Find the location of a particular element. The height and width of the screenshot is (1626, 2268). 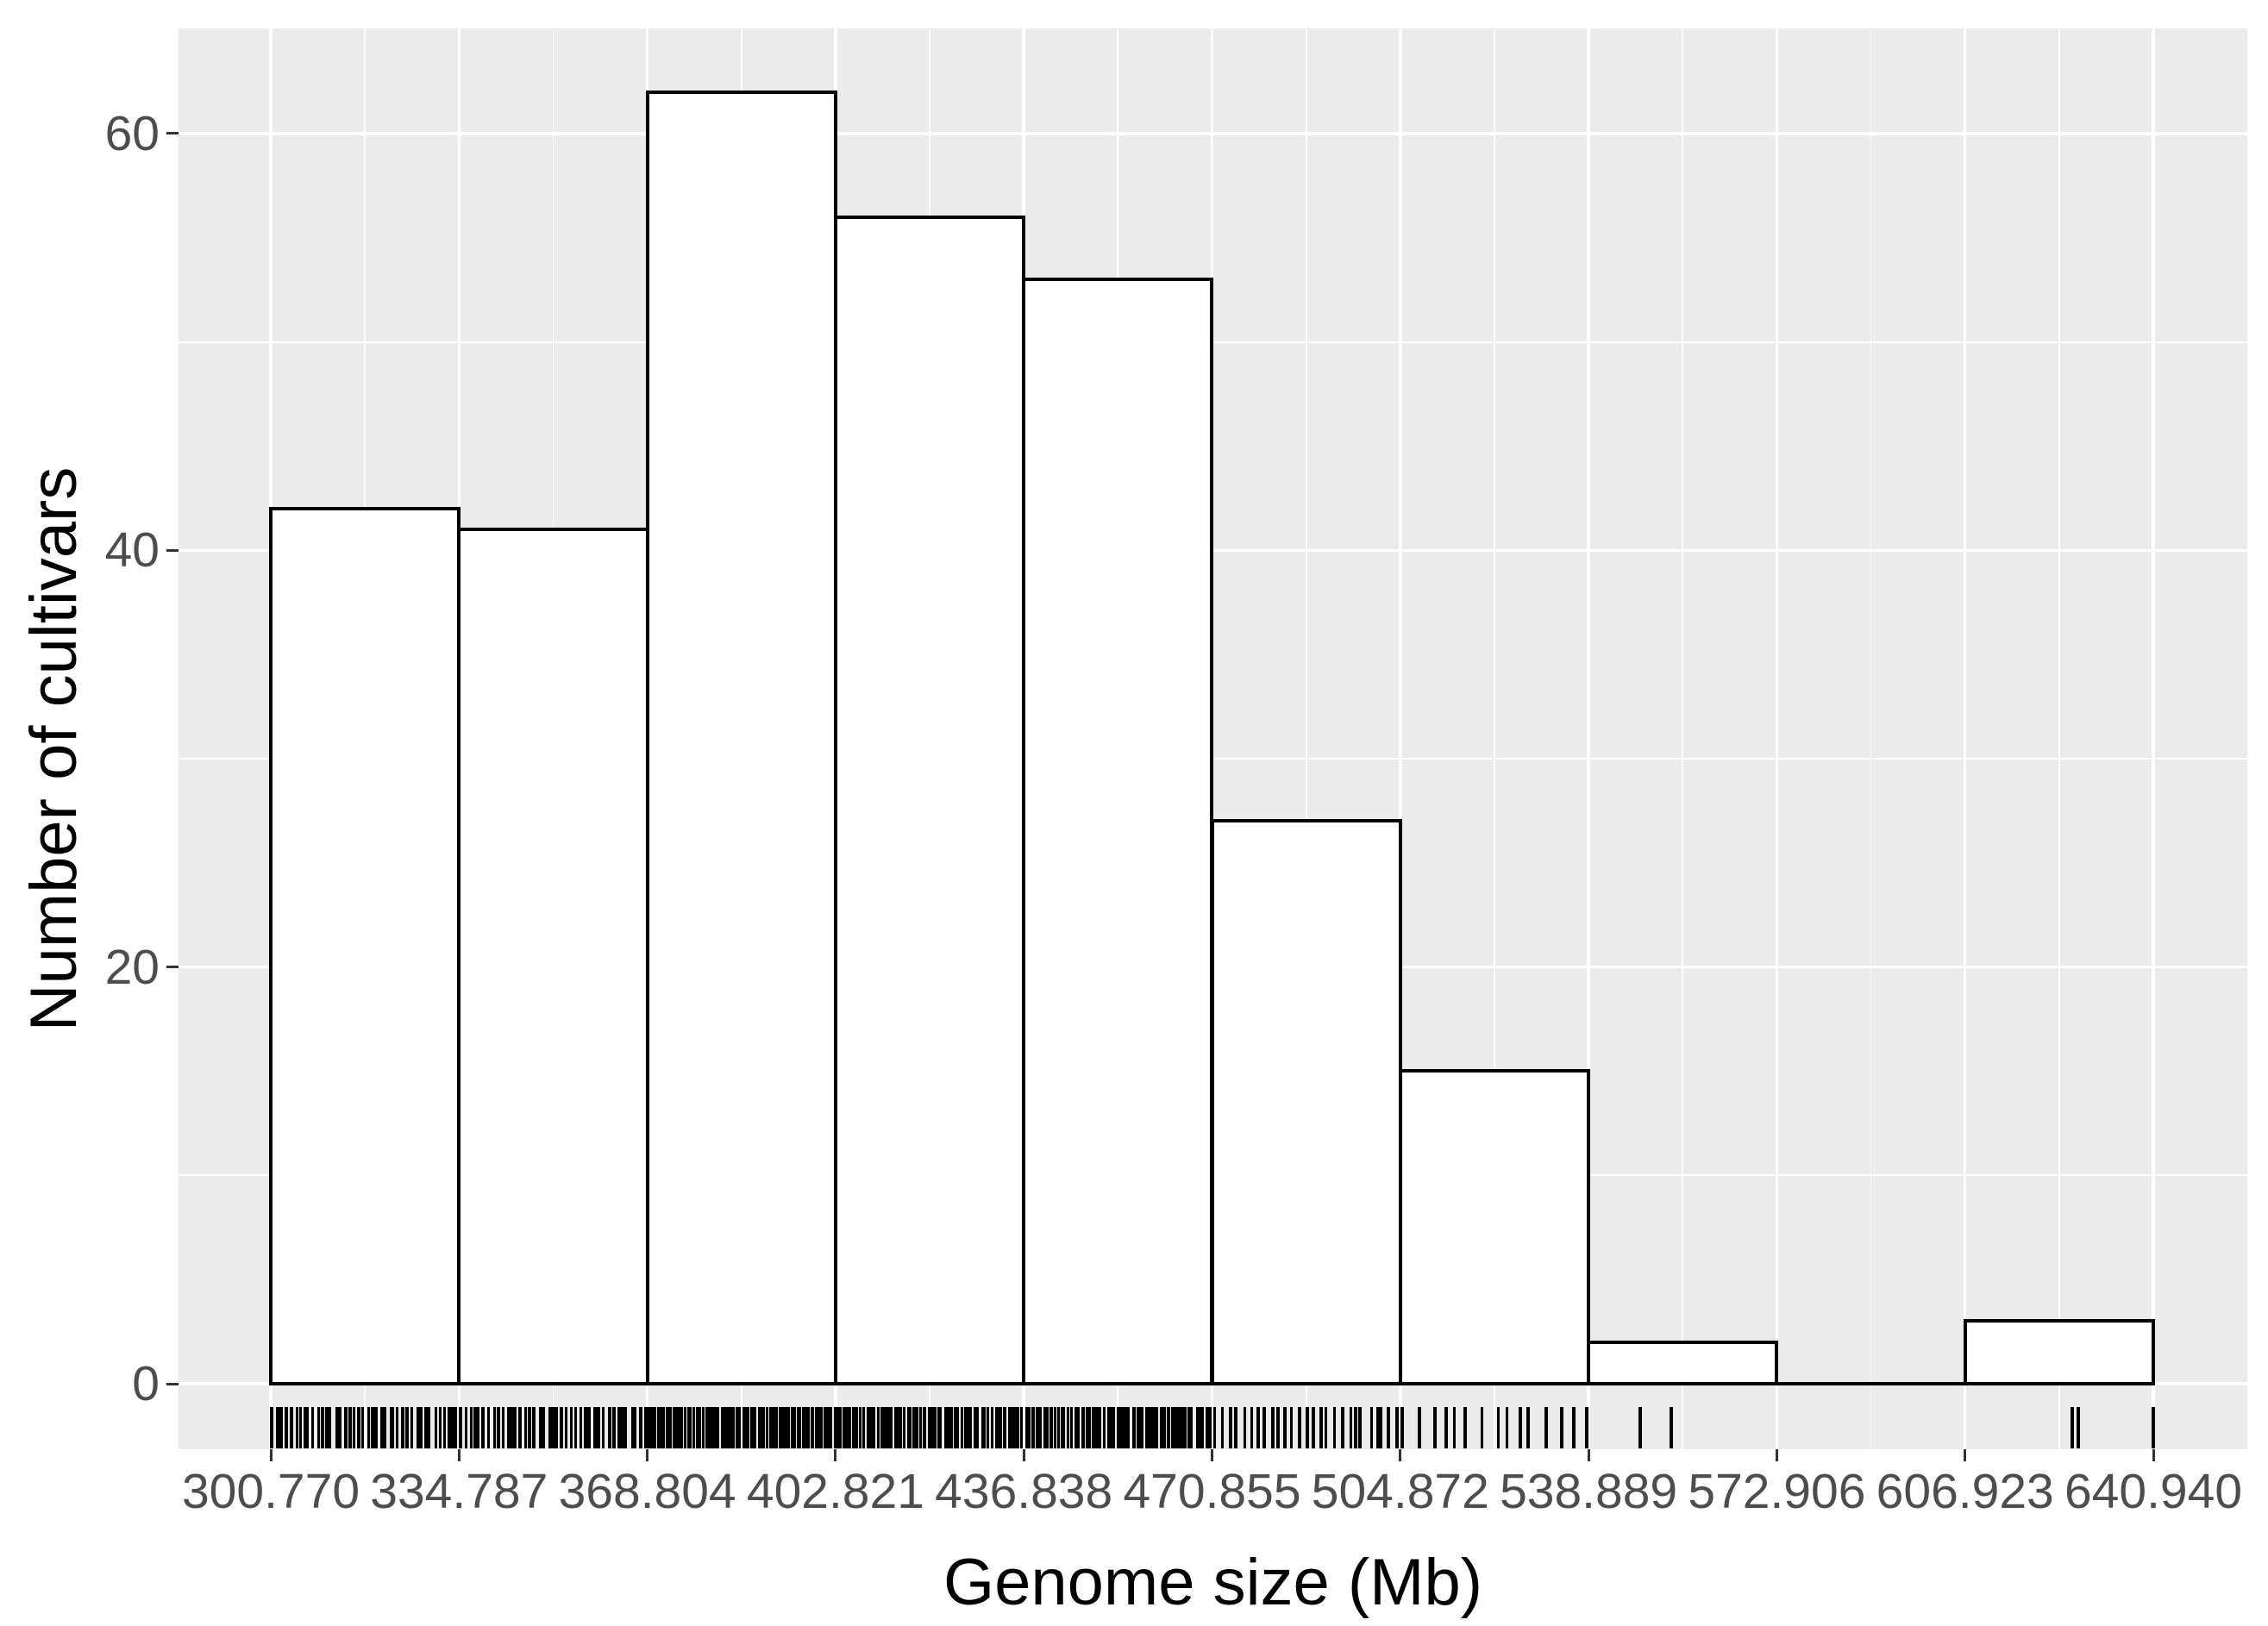

y-axis-tick-mark is located at coordinates (172, 133).